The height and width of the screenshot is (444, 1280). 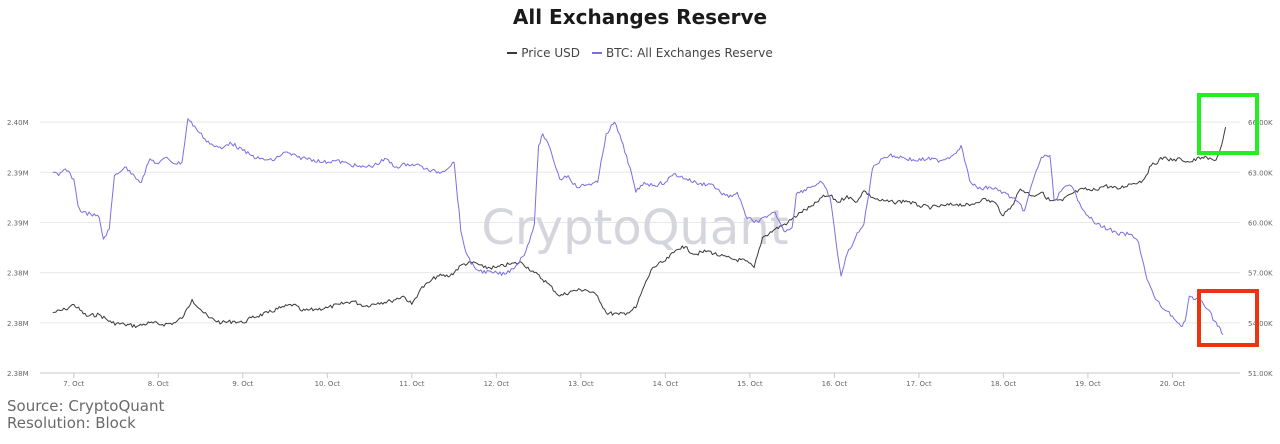 I want to click on right-tick-label: 57.00K, so click(x=1260, y=274).